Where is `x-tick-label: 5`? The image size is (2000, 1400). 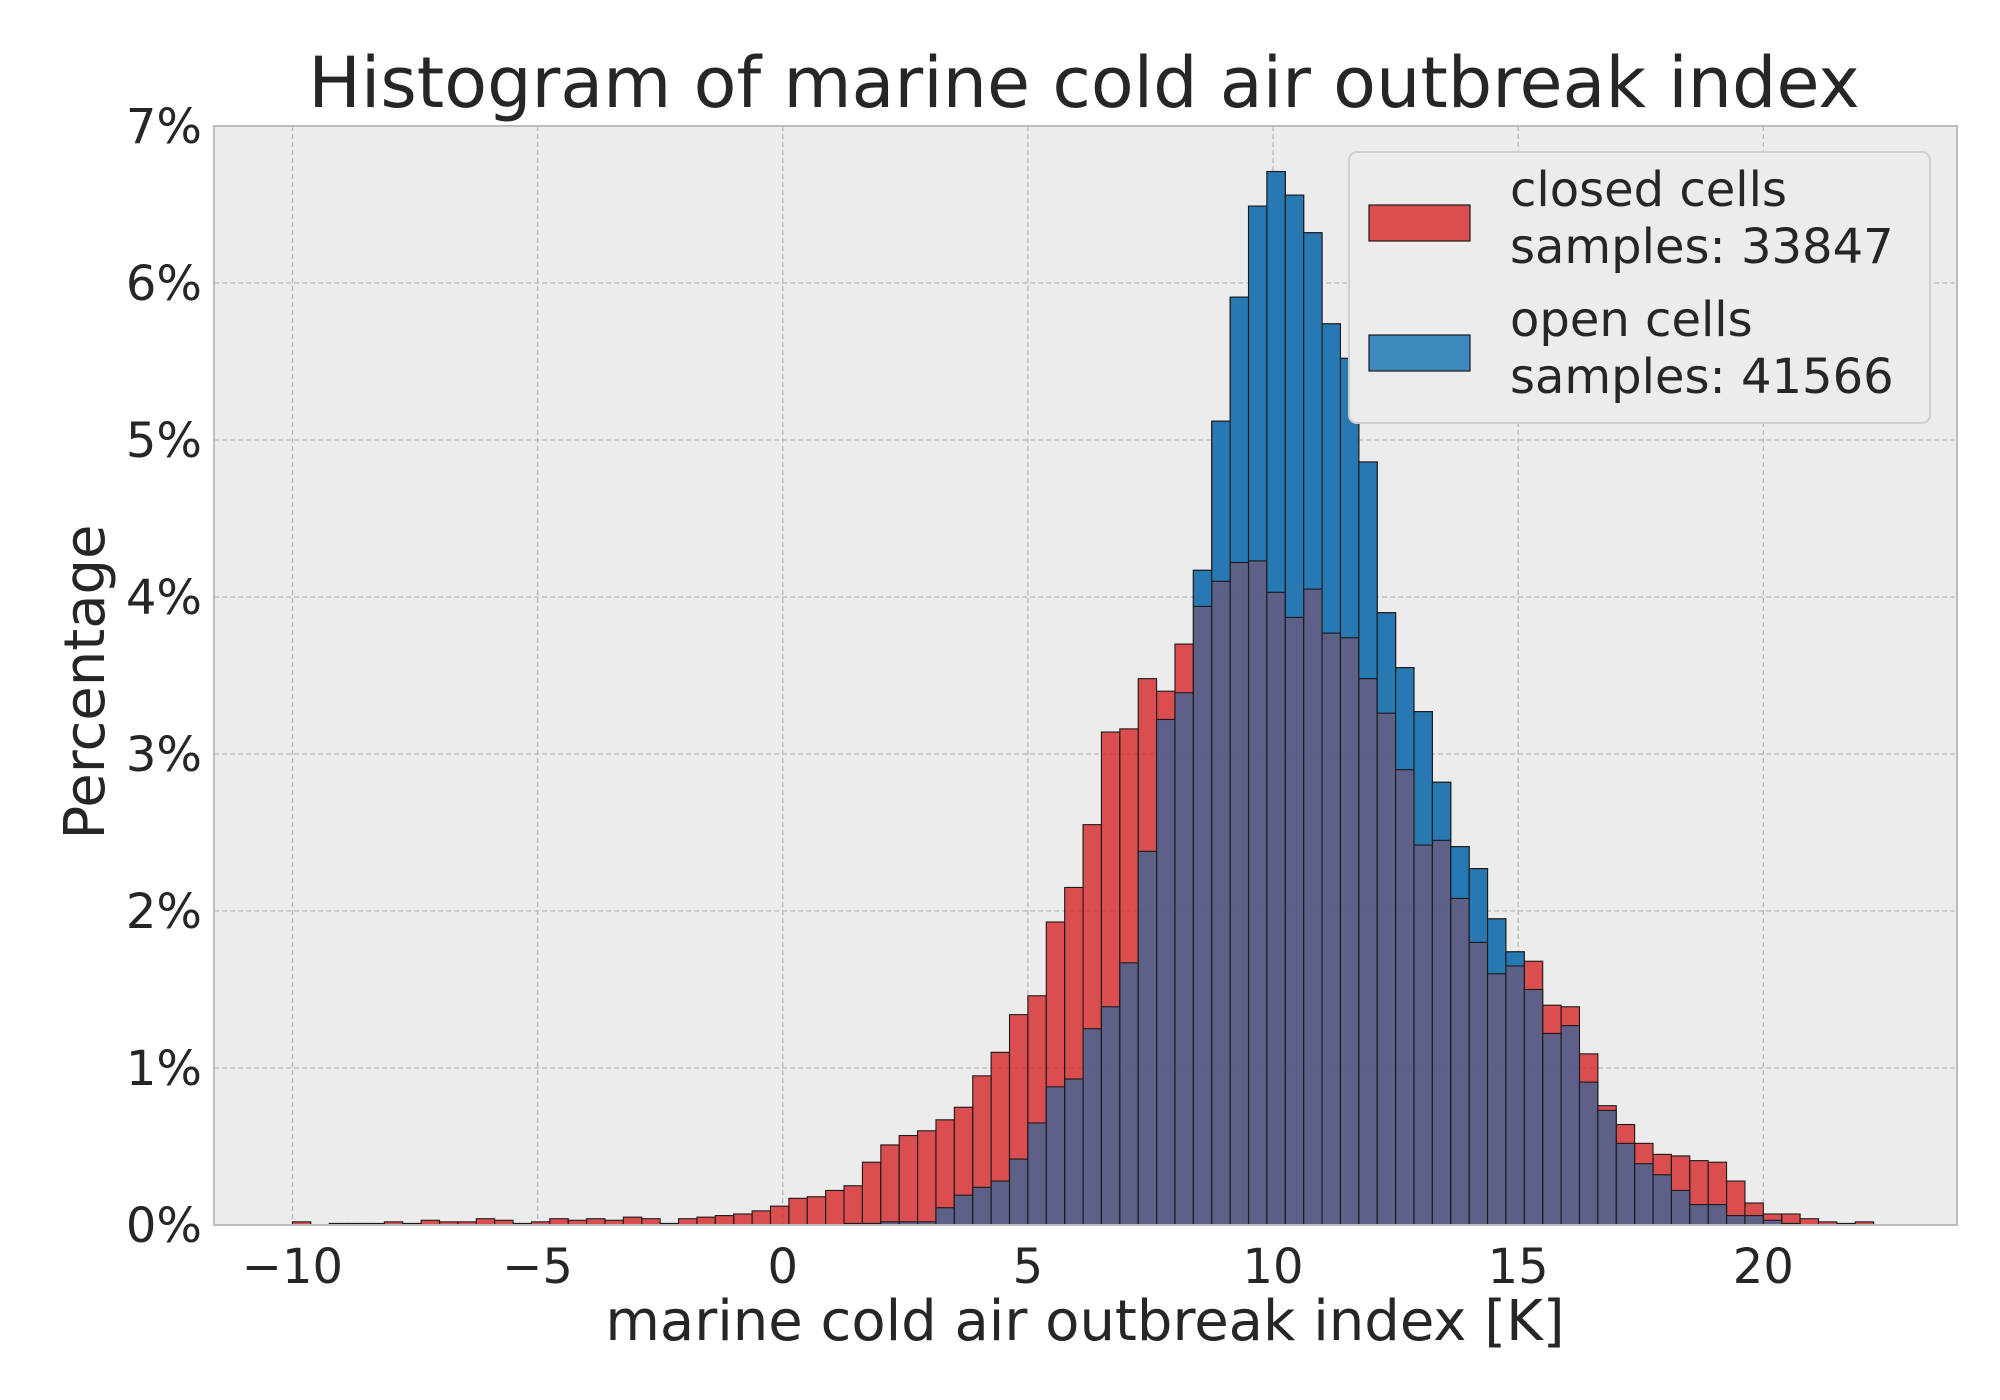 x-tick-label: 5 is located at coordinates (1028, 1267).